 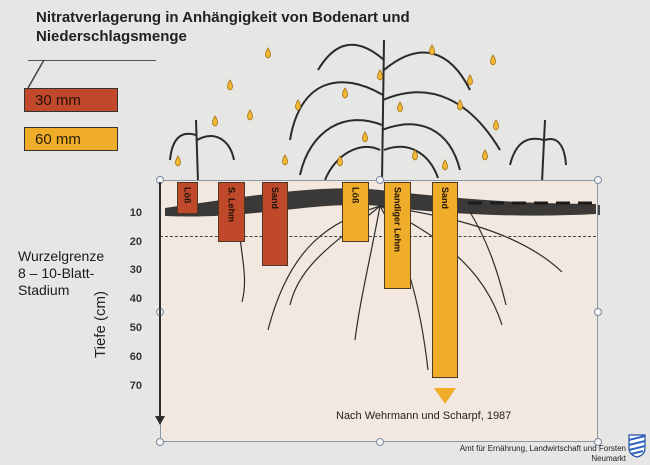 I want to click on legend-60mm: 60 mm, so click(x=71, y=139).